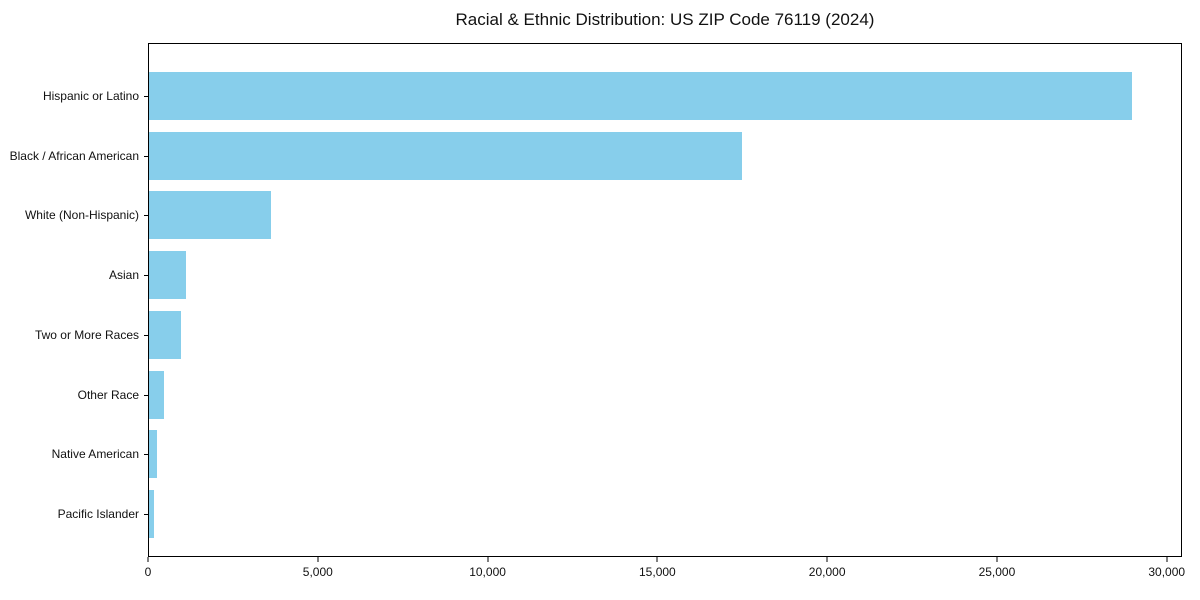 The image size is (1200, 600). I want to click on bar-row-white-non-hispanic: White (Non-Hispanic), so click(603, 216).